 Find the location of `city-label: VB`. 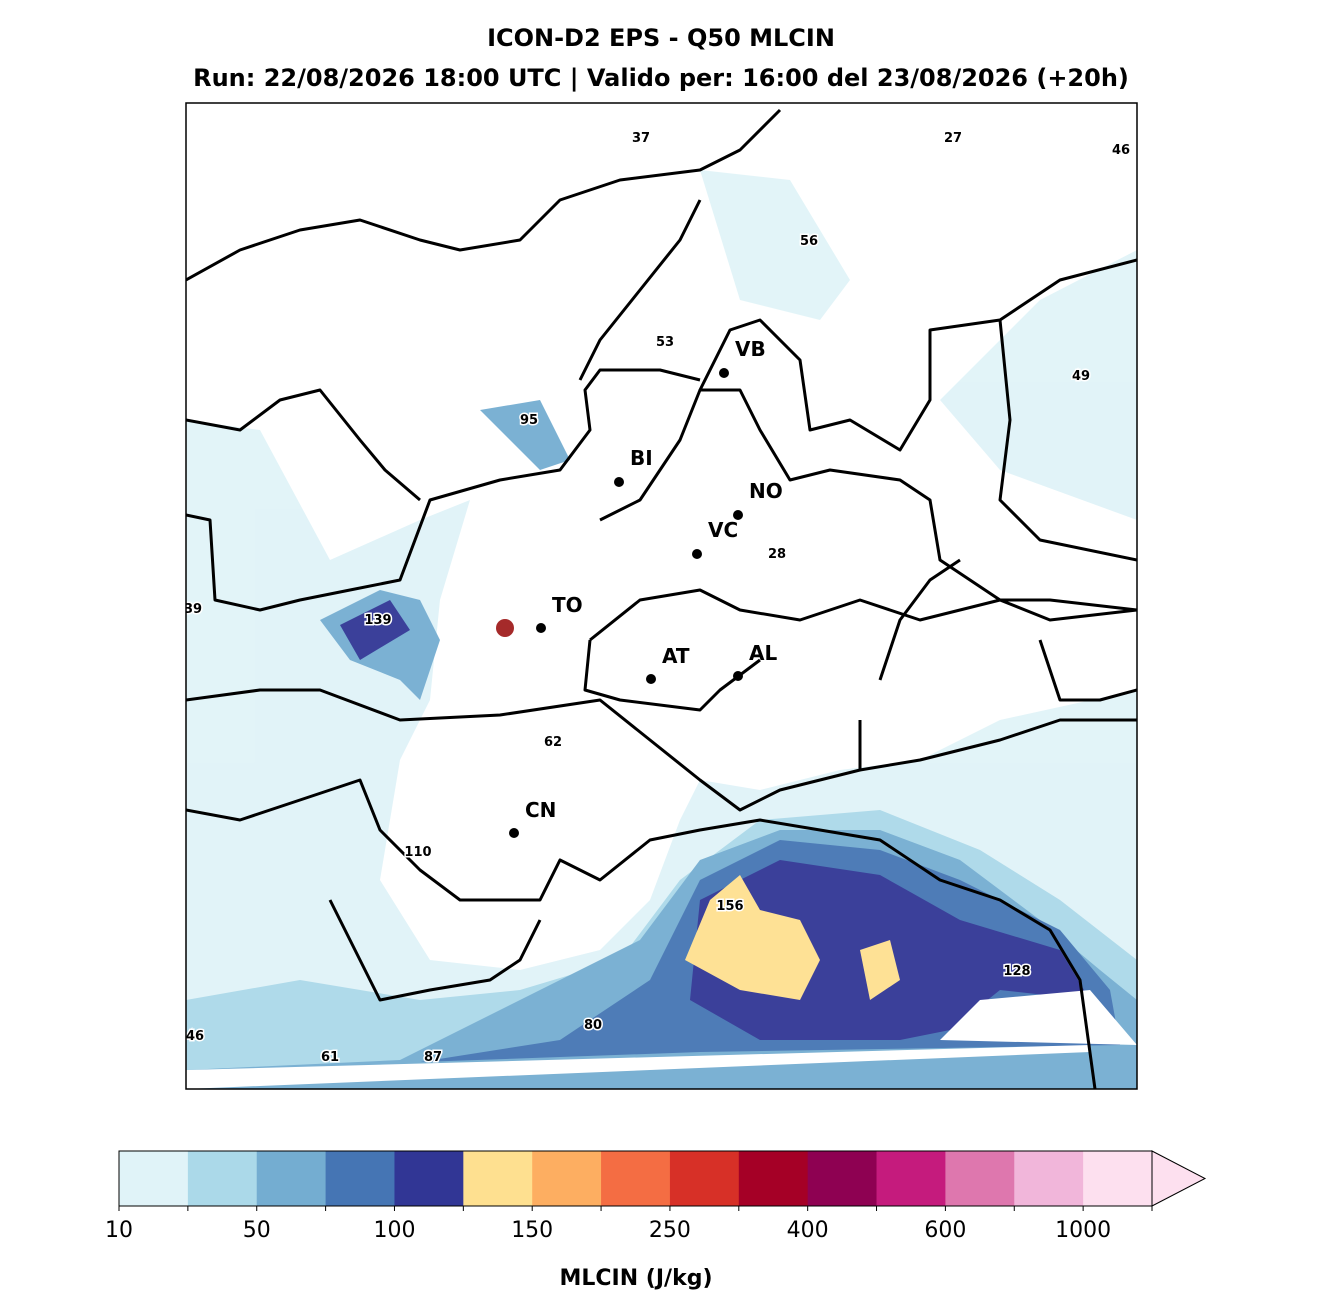

city-label: VB is located at coordinates (750, 349).